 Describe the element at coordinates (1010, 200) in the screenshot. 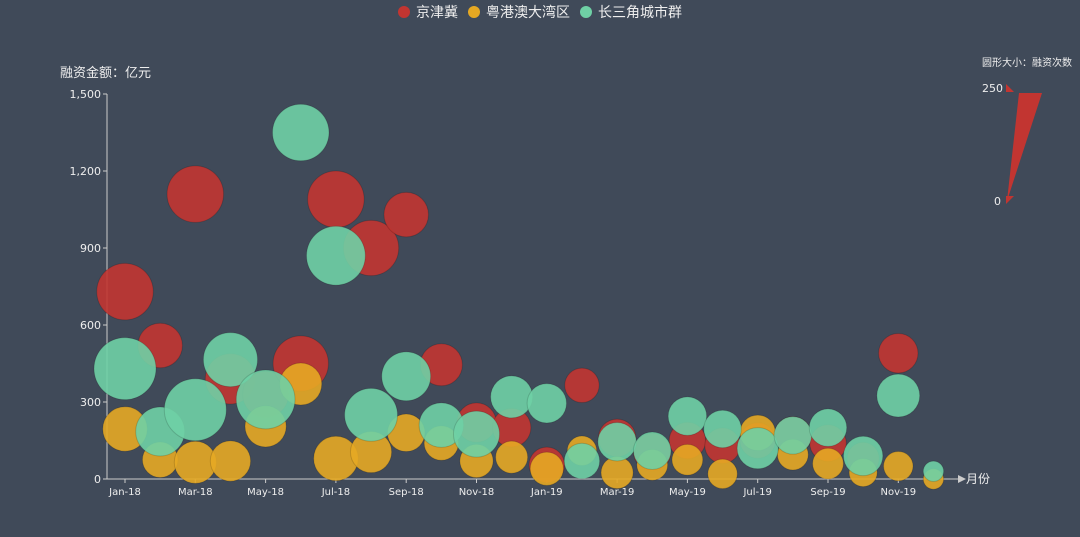

I see `size-legend-min-handle` at that location.